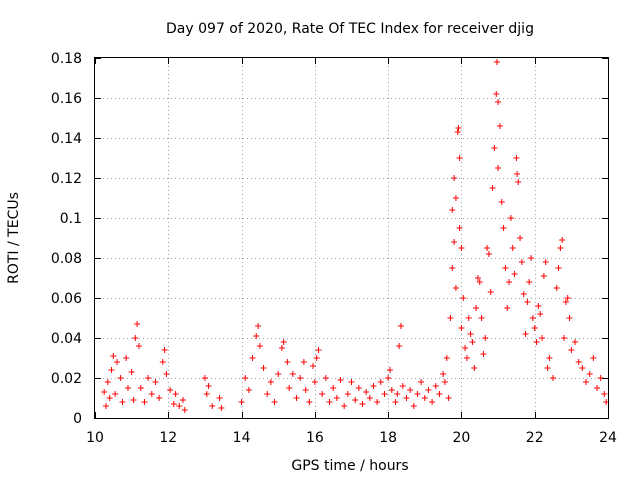 The image size is (640, 480). What do you see at coordinates (608, 438) in the screenshot?
I see `x-tick-label: 24` at bounding box center [608, 438].